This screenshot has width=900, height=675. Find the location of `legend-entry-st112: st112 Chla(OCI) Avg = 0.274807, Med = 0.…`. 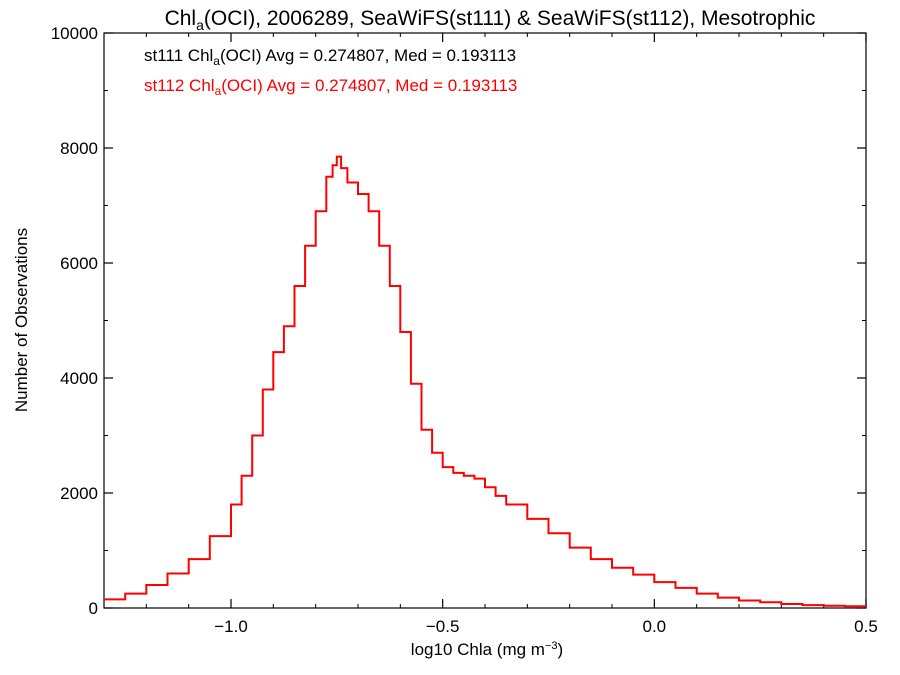

legend-entry-st112: st112 Chla(OCI) Avg = 0.274807, Med = 0.… is located at coordinates (330, 87).